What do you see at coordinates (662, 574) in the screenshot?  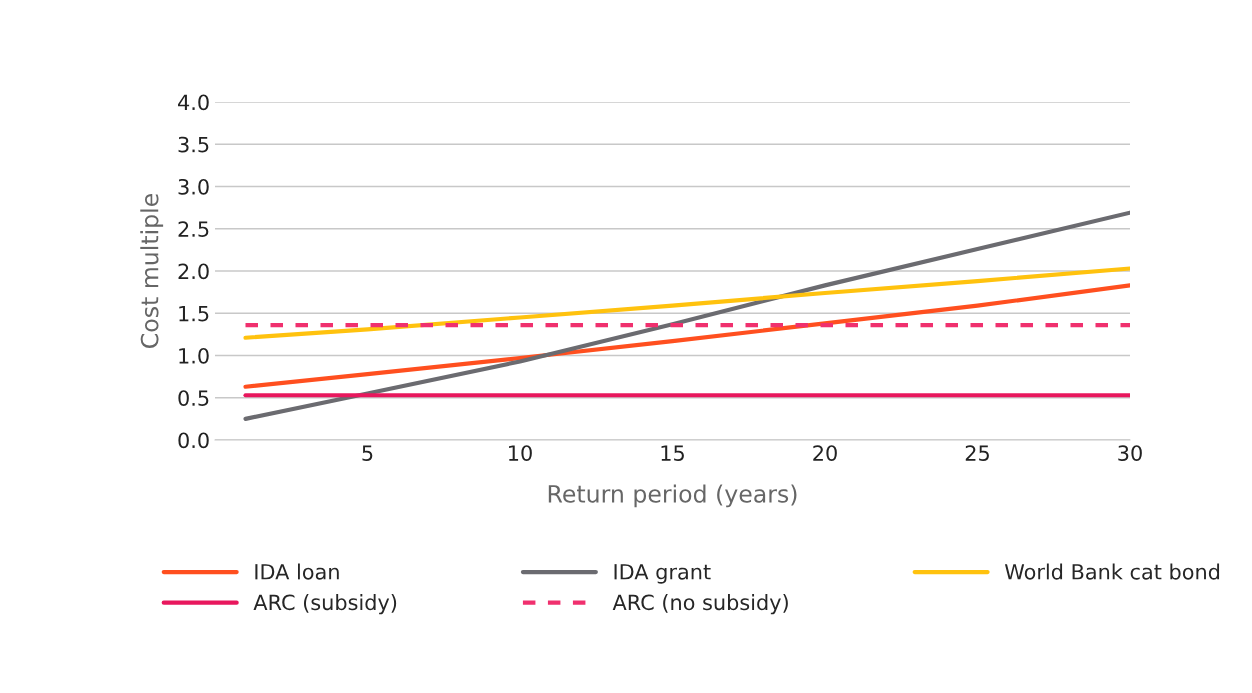 I see `legend-label: IDA grant` at bounding box center [662, 574].